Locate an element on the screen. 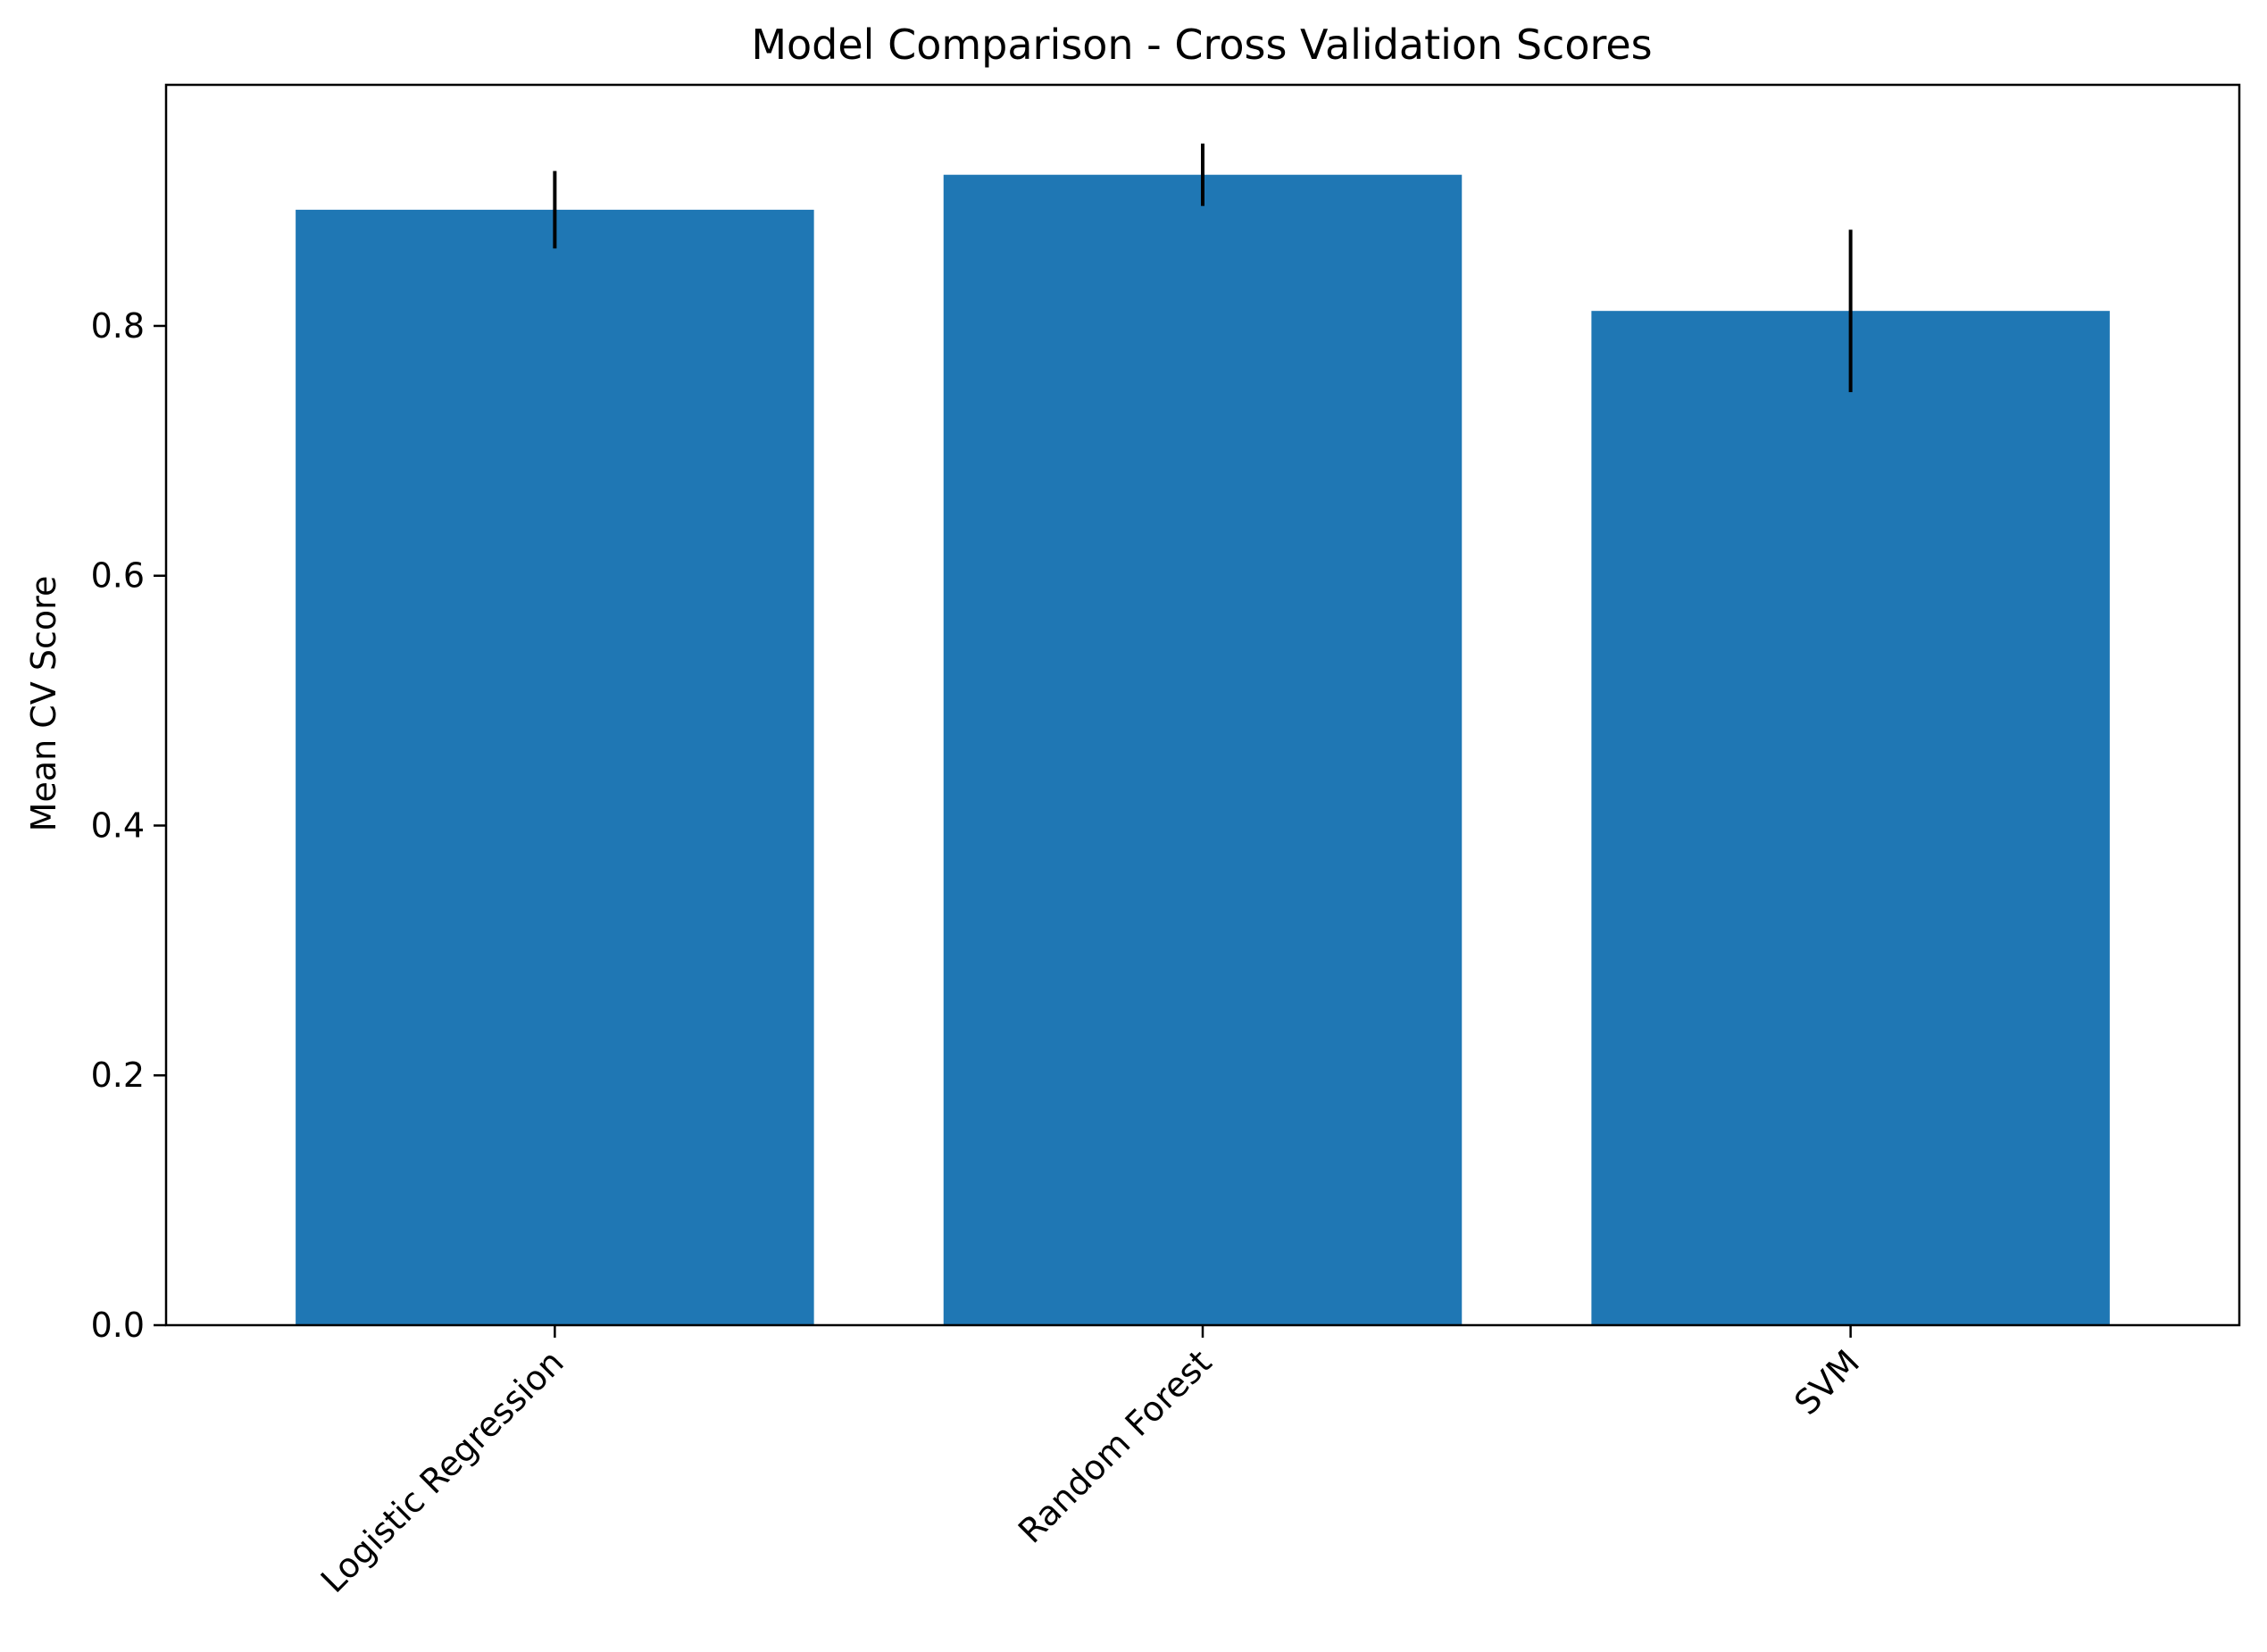 This screenshot has width=2267, height=1652. error-bars-layer is located at coordinates (1203, 268).